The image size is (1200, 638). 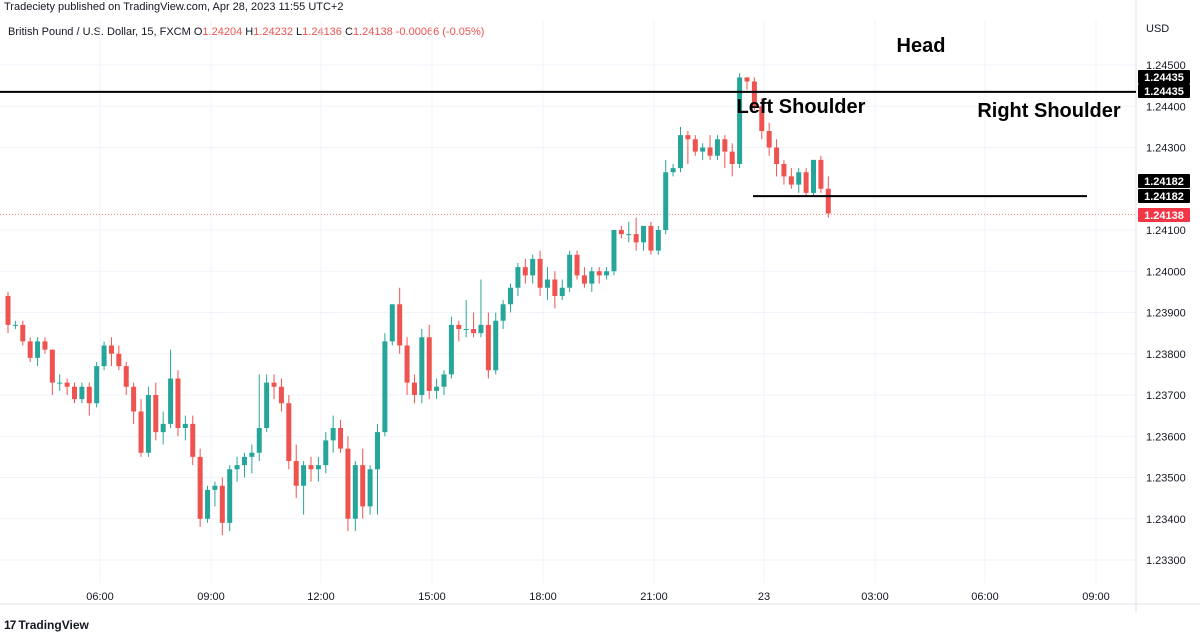 I want to click on y-tick-label: 1.23300, so click(x=1166, y=561).